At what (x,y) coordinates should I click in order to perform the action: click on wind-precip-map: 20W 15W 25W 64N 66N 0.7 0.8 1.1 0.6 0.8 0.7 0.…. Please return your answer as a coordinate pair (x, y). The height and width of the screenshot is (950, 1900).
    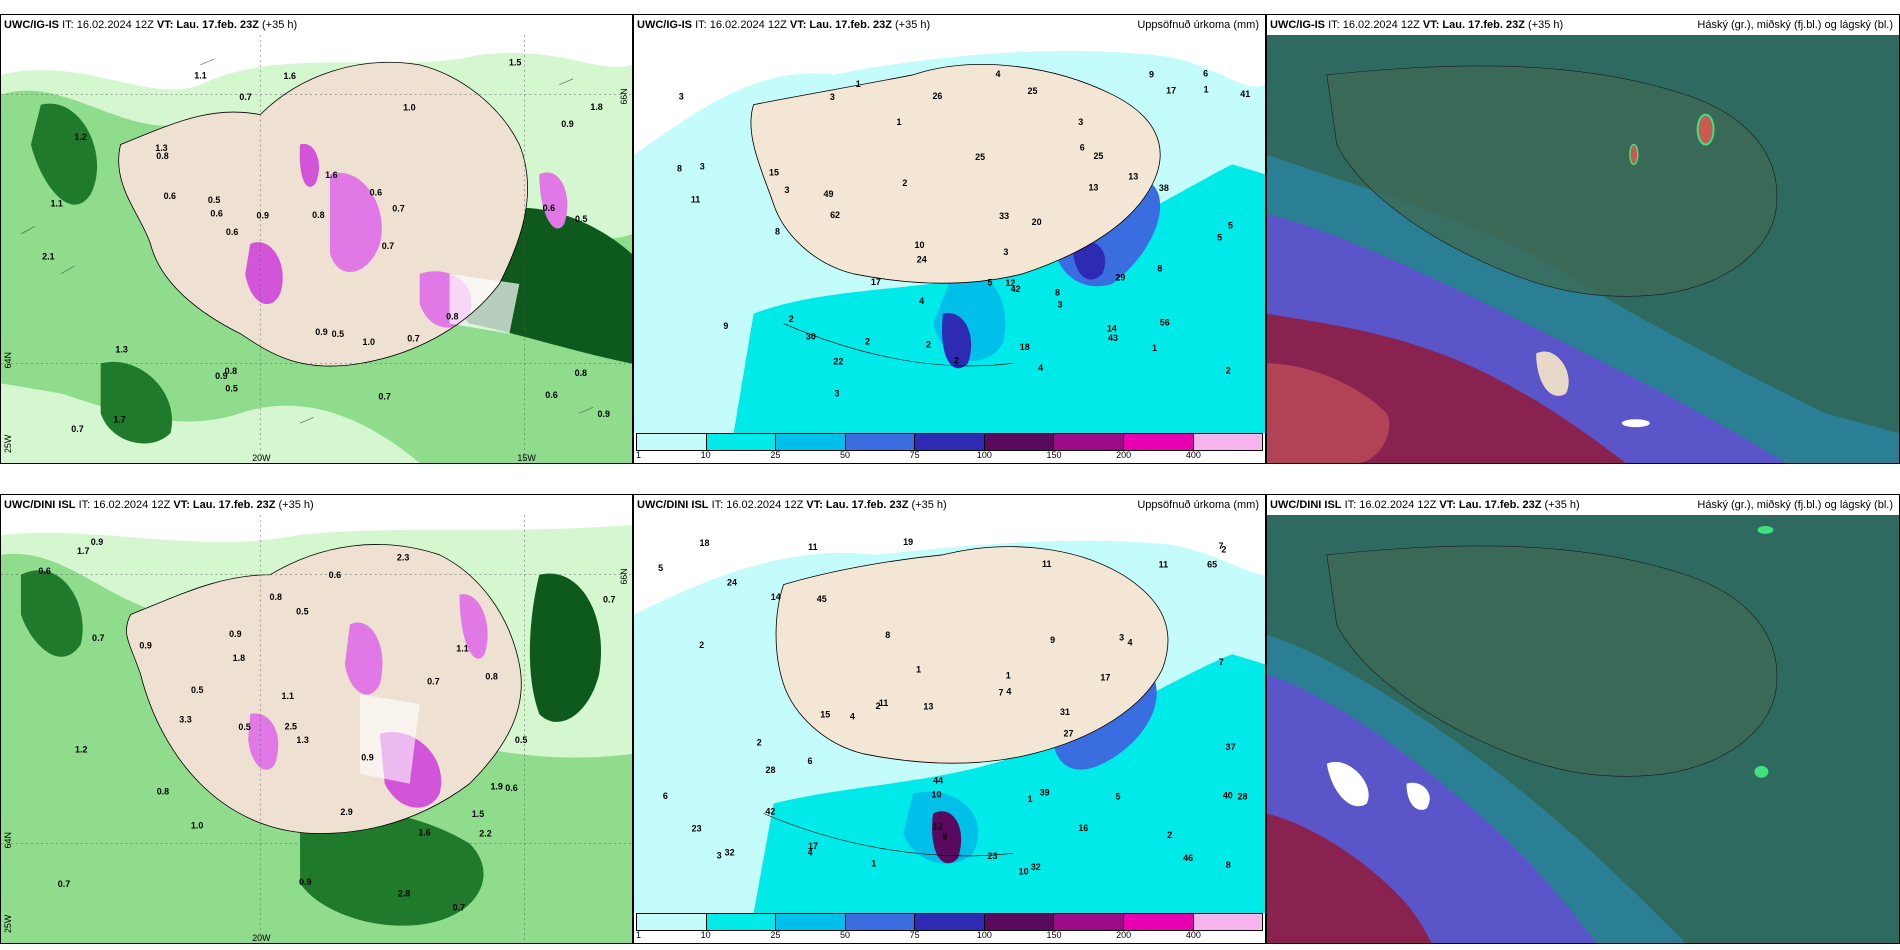
    Looking at the image, I should click on (316, 249).